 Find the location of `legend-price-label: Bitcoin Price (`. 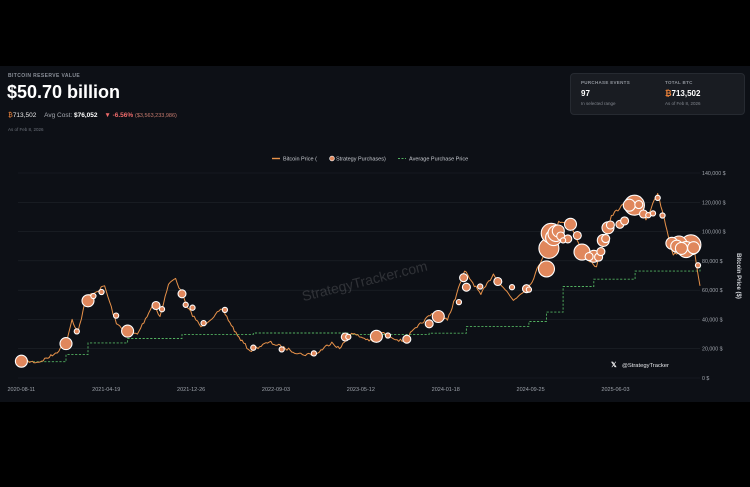

legend-price-label: Bitcoin Price ( is located at coordinates (300, 160).